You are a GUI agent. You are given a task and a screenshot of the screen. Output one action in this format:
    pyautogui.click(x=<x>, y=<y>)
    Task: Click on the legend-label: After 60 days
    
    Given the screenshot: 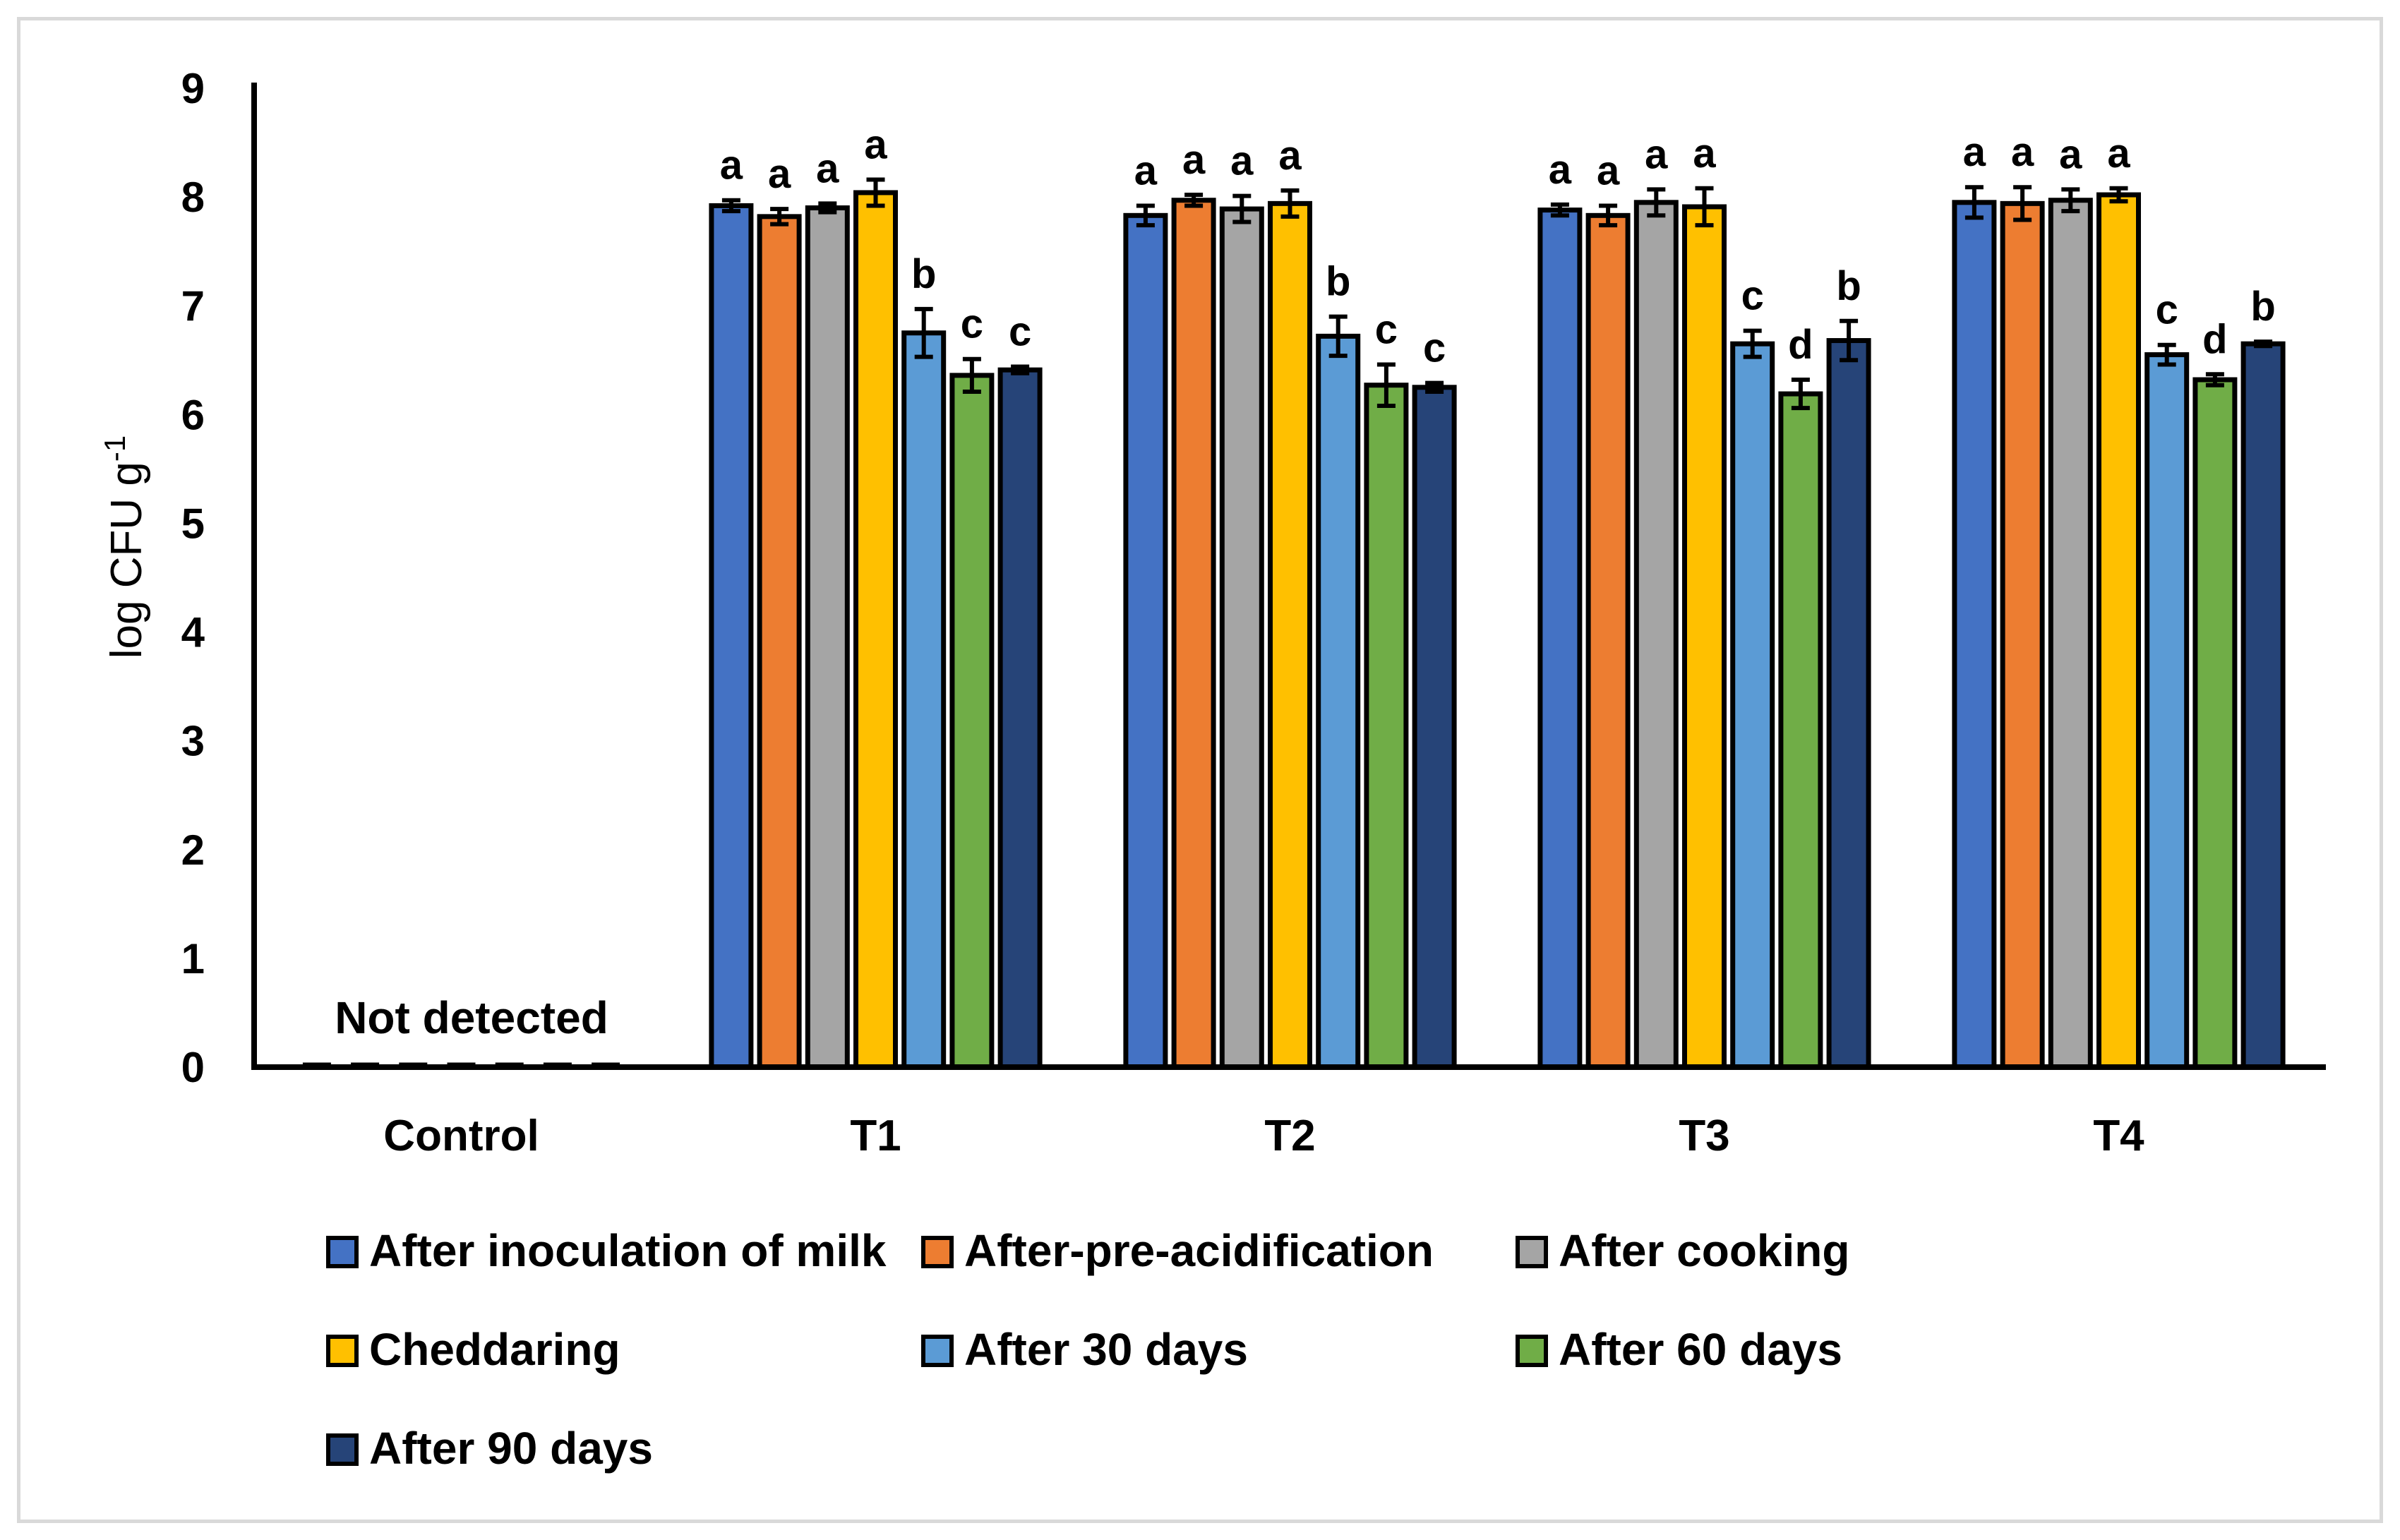 What is the action you would take?
    pyautogui.click(x=1701, y=1349)
    